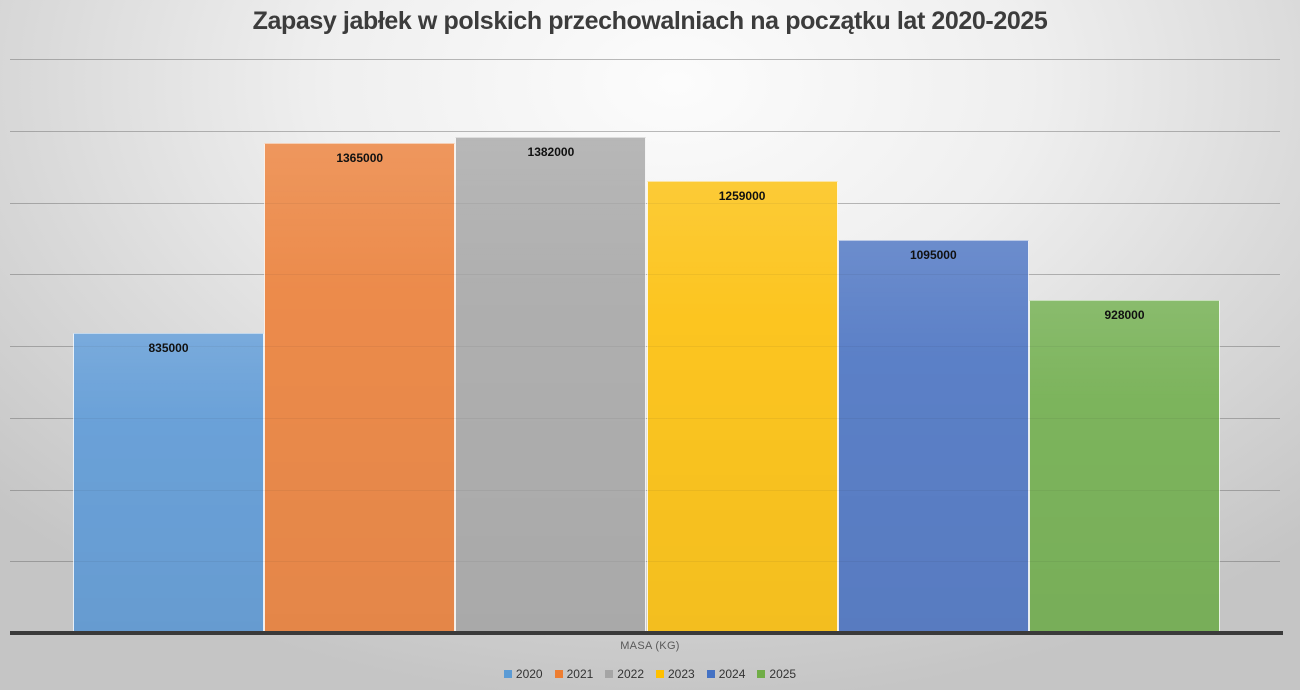 The width and height of the screenshot is (1300, 690). What do you see at coordinates (742, 196) in the screenshot?
I see `bar-value-label-2023: 1259000` at bounding box center [742, 196].